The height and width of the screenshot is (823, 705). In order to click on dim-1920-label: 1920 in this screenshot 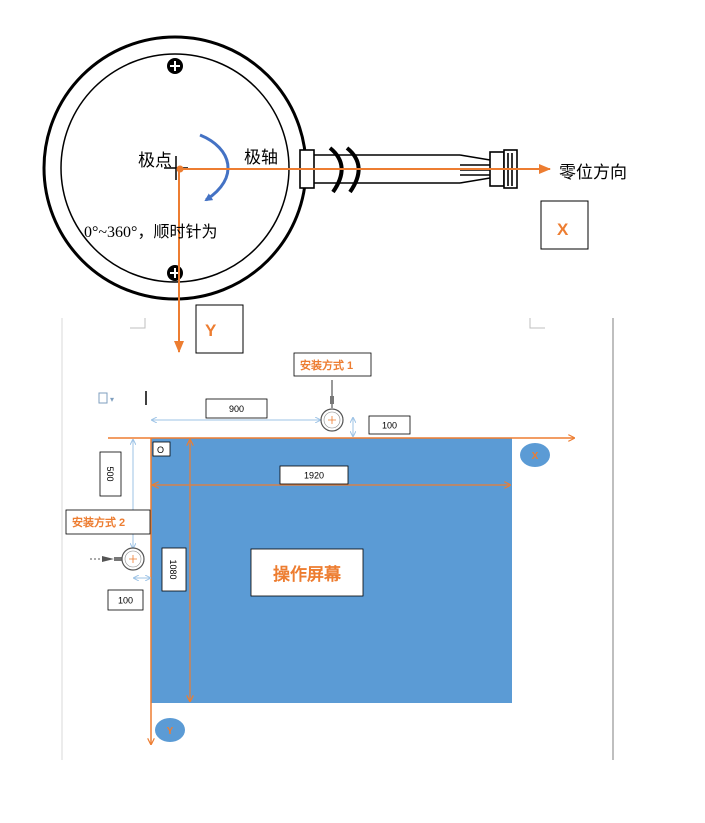, I will do `click(314, 476)`.